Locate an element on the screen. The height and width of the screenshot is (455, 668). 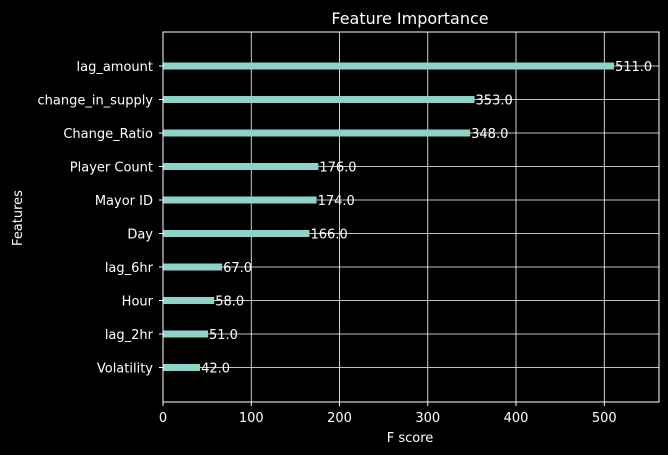
value-label: 174.0 is located at coordinates (336, 201).